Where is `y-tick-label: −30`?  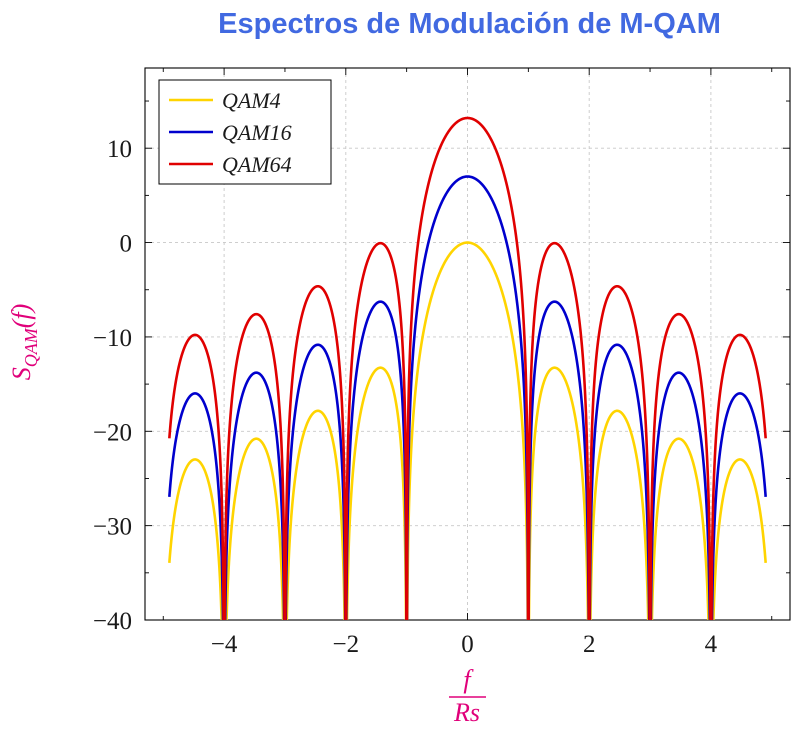
y-tick-label: −30 is located at coordinates (112, 527).